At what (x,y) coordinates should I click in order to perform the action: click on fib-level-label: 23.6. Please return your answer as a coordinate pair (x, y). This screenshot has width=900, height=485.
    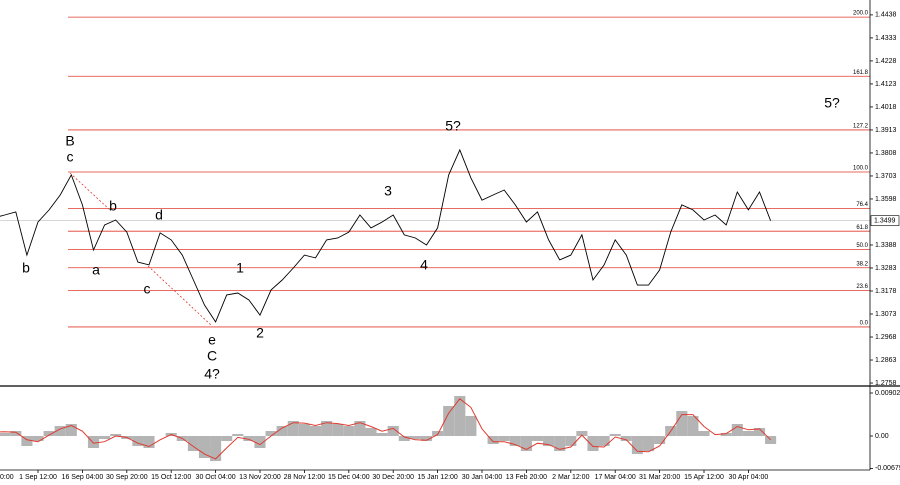
    Looking at the image, I should click on (862, 287).